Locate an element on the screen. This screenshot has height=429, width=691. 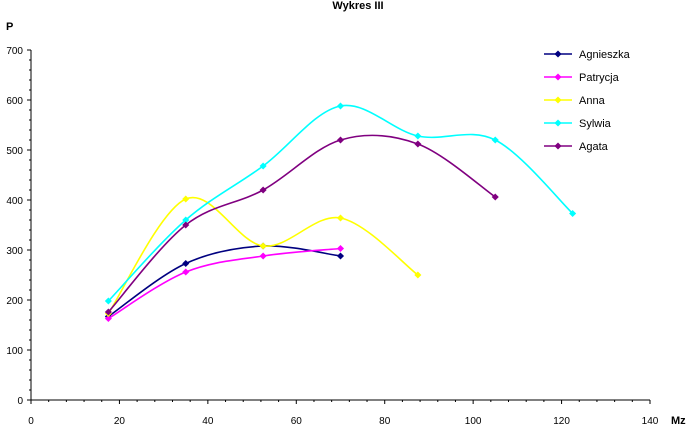
legend-label: Anna is located at coordinates (592, 101).